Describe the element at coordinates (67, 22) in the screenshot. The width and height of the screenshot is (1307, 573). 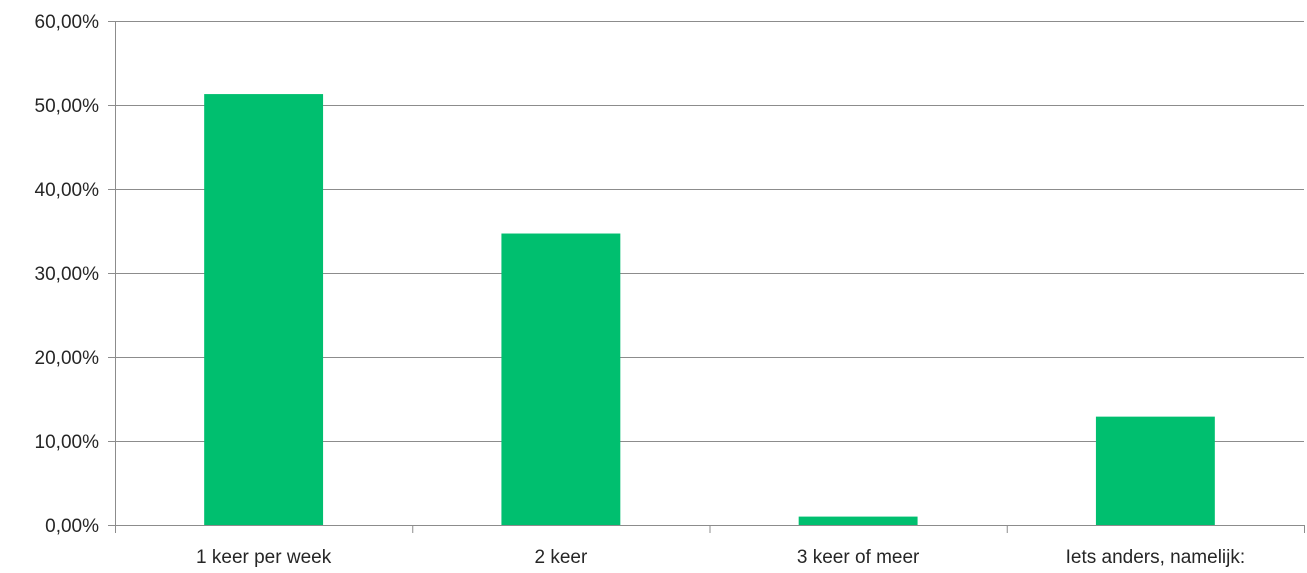
I see `y-tick-label-6: 60,00%` at that location.